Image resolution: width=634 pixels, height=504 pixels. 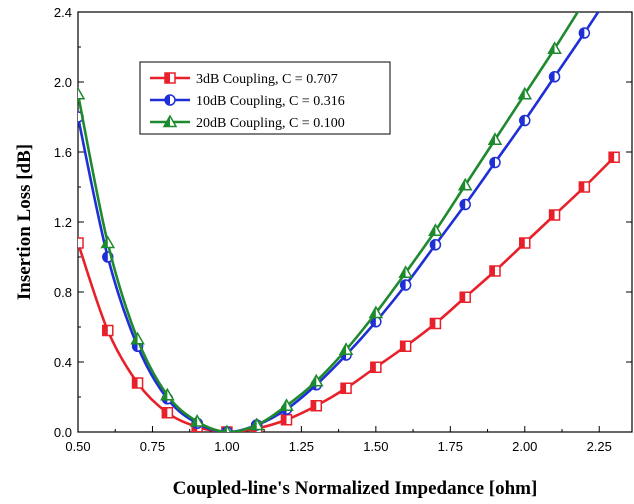 What do you see at coordinates (24, 222) in the screenshot?
I see `y-axis-title: Insertion Loss [dB]` at bounding box center [24, 222].